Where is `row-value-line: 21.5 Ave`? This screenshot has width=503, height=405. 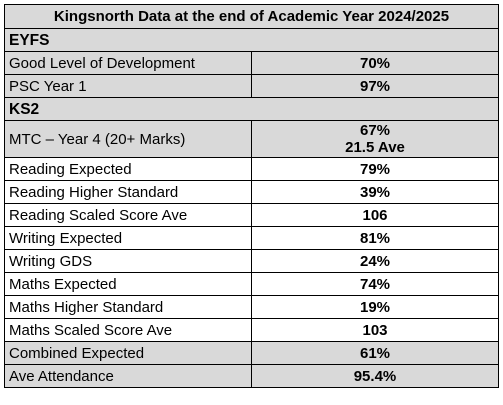
row-value-line: 21.5 Ave is located at coordinates (375, 147).